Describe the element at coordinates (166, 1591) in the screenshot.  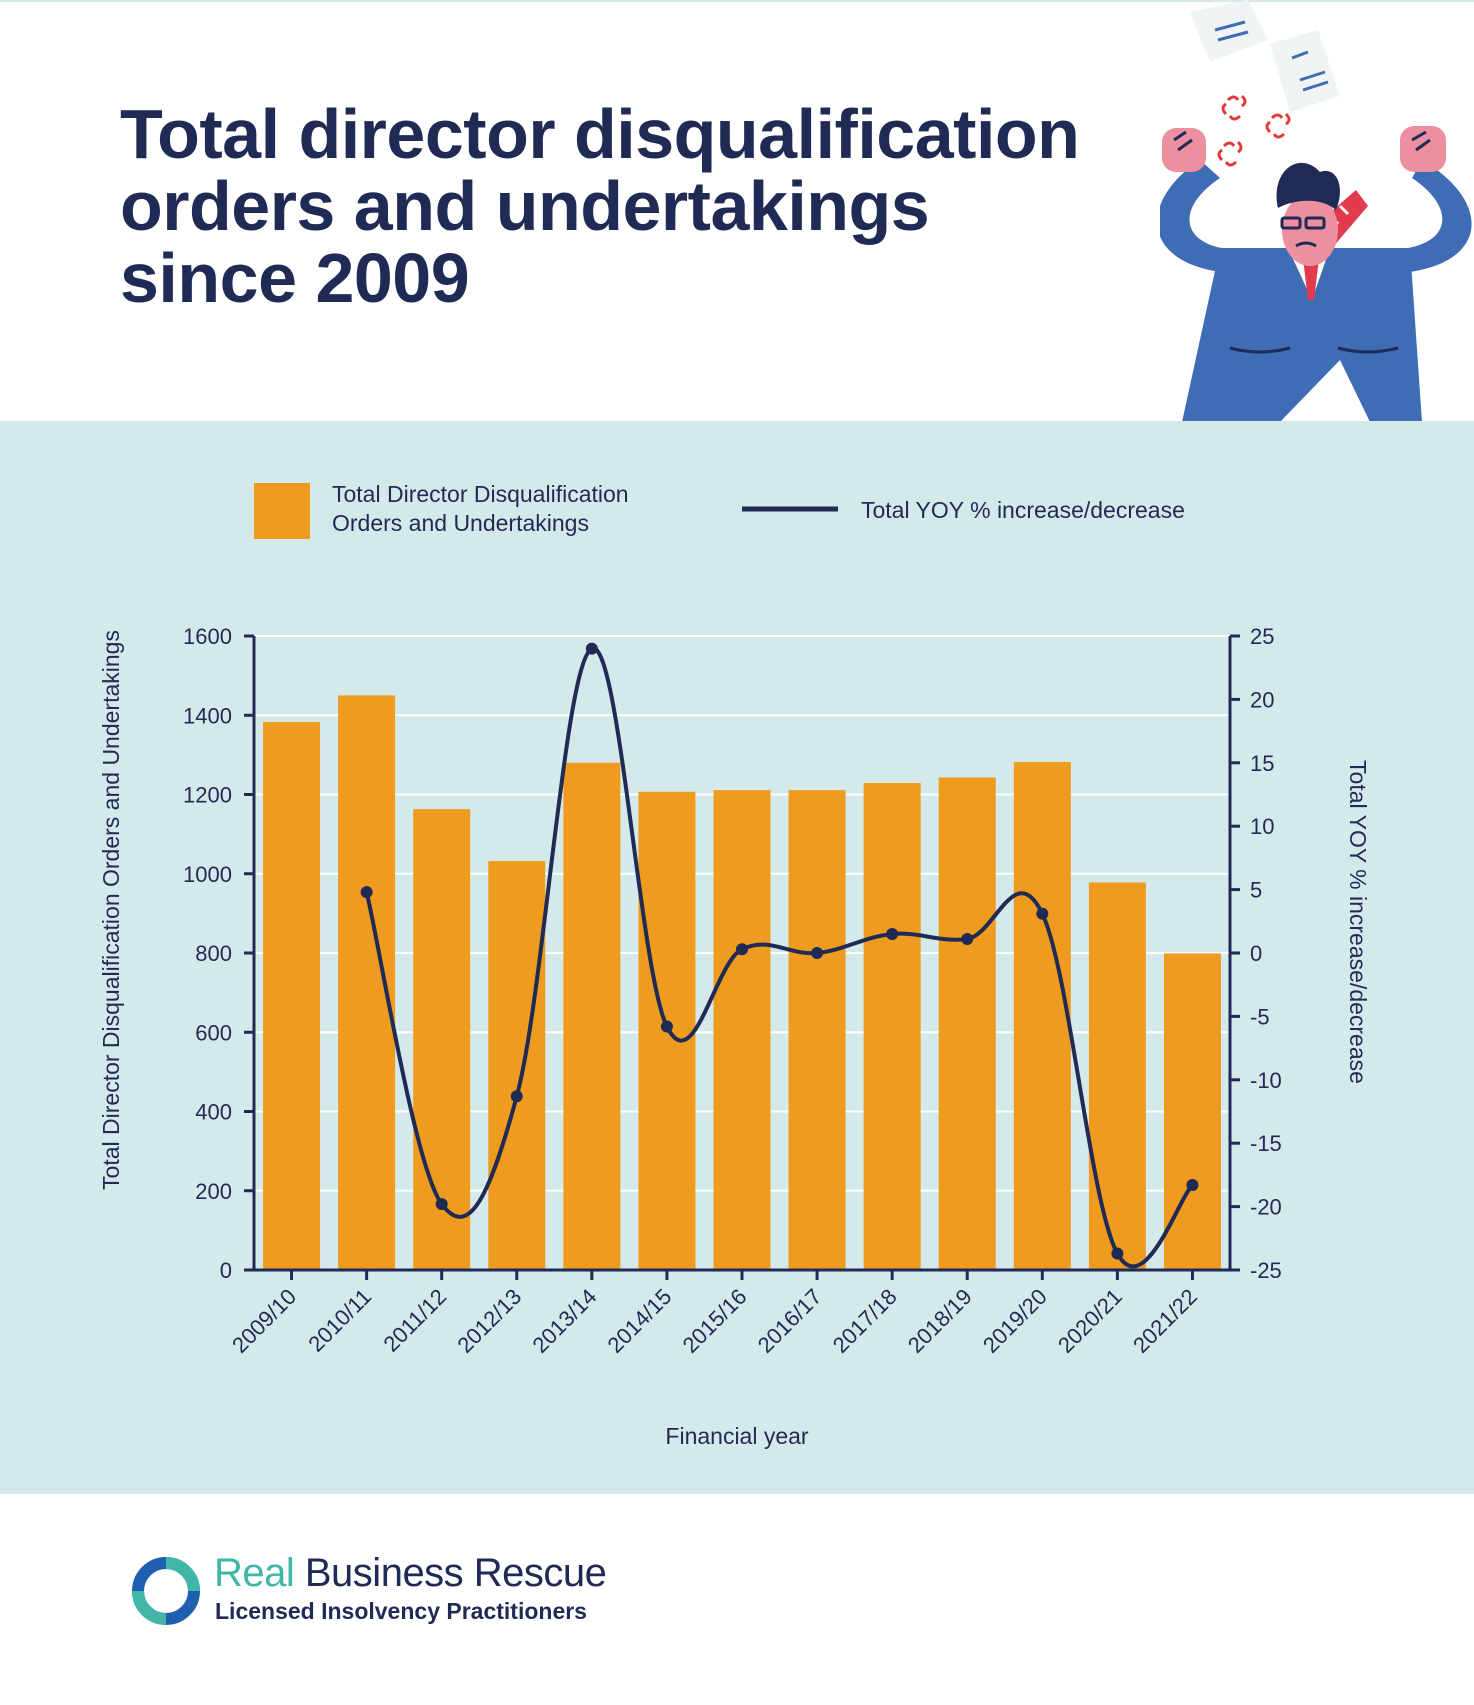
I see `real-business-rescue-logo-icon` at that location.